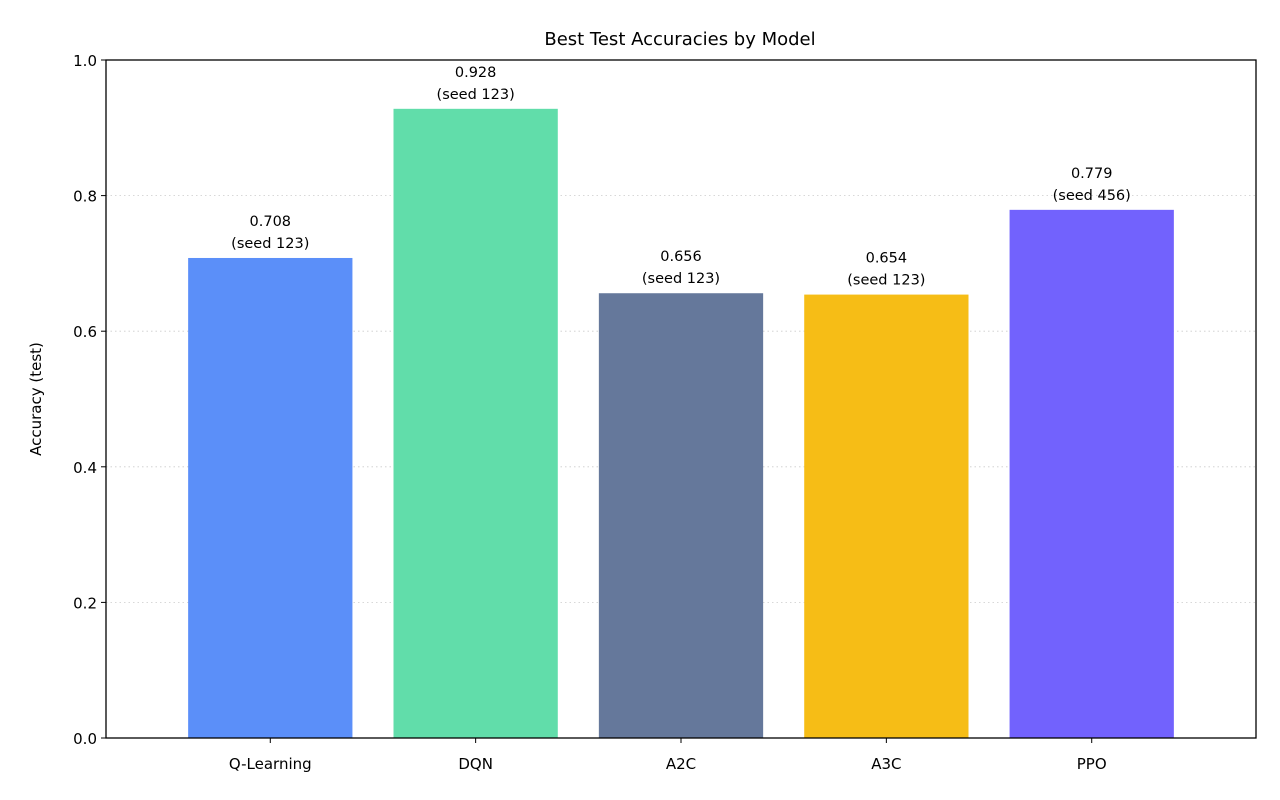  Describe the element at coordinates (681, 257) in the screenshot. I see `bar-value-label: 0.656` at that location.